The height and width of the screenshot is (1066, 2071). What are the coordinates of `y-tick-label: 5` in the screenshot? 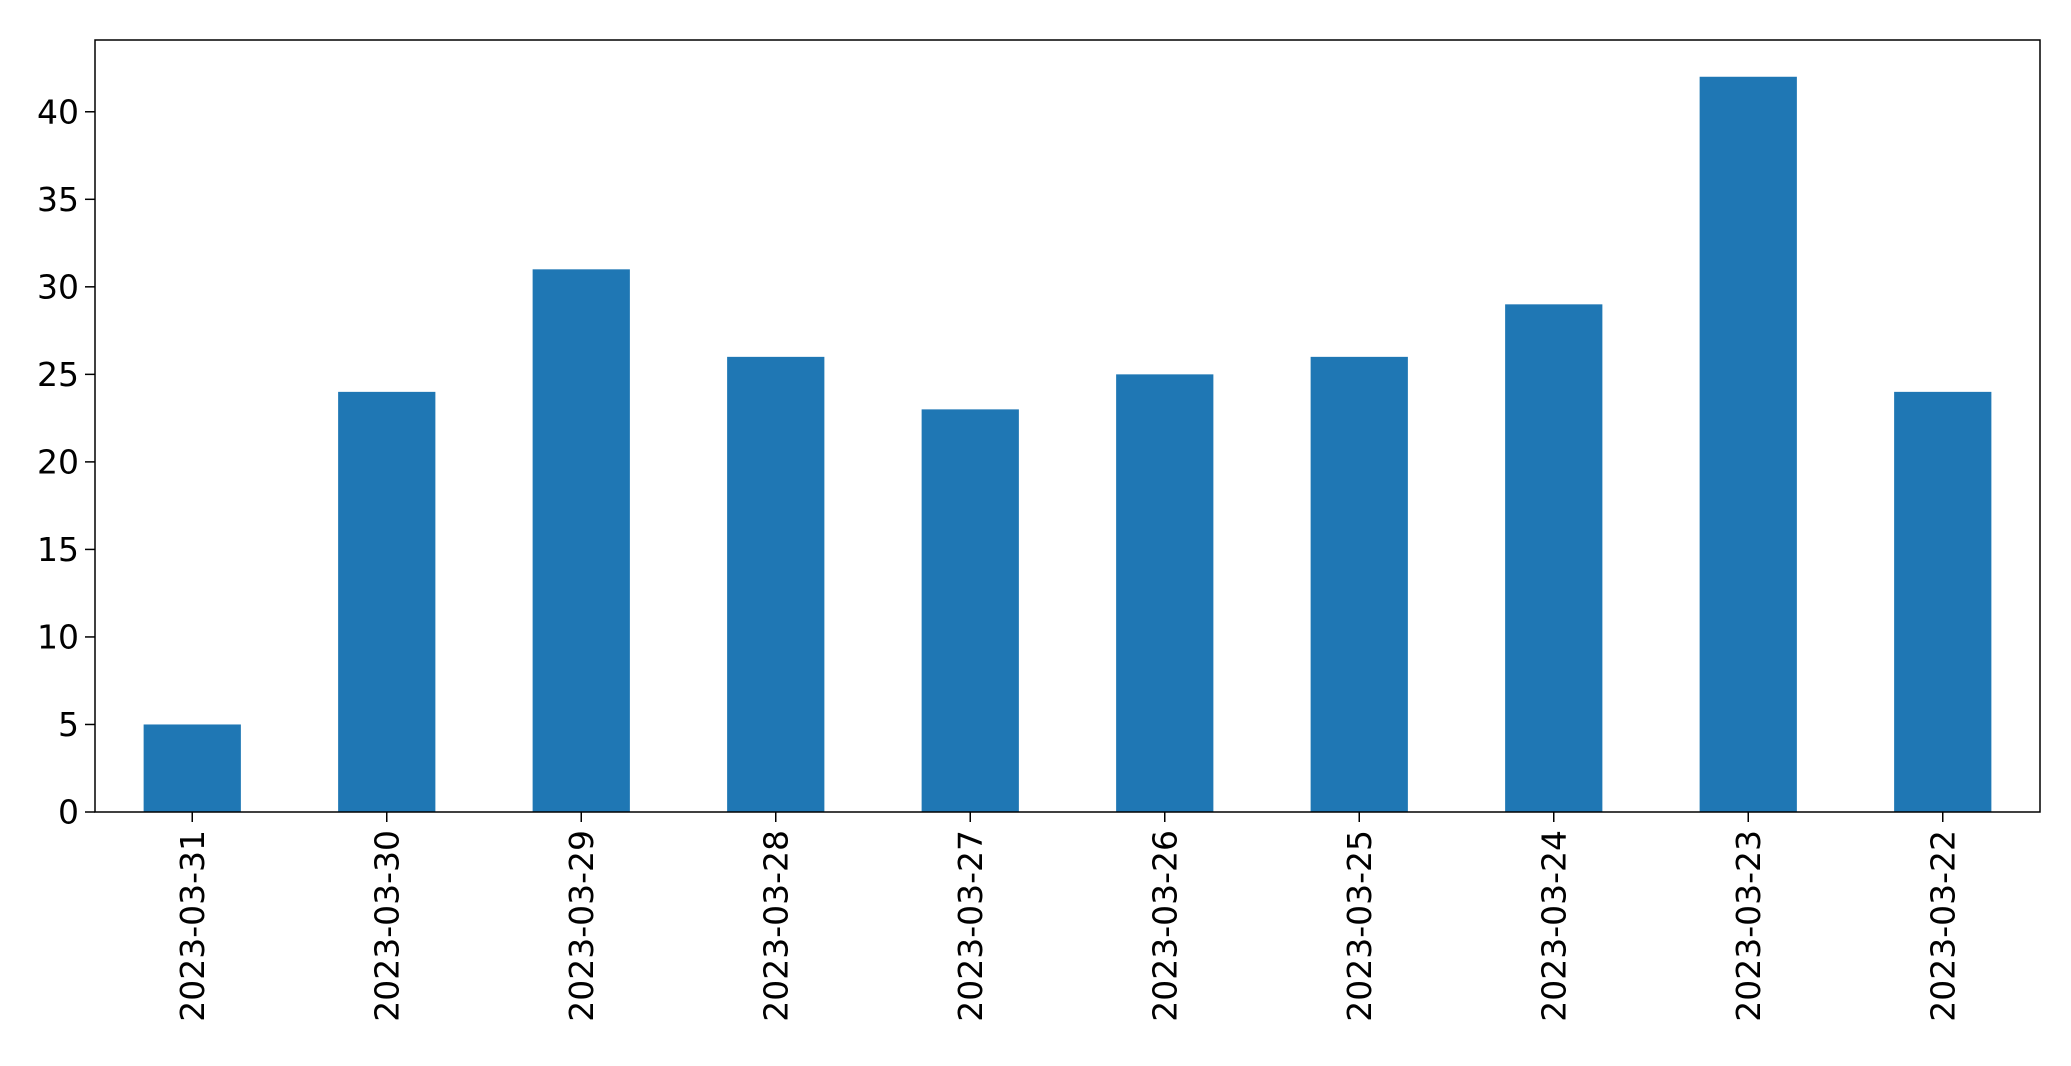 It's located at (68, 724).